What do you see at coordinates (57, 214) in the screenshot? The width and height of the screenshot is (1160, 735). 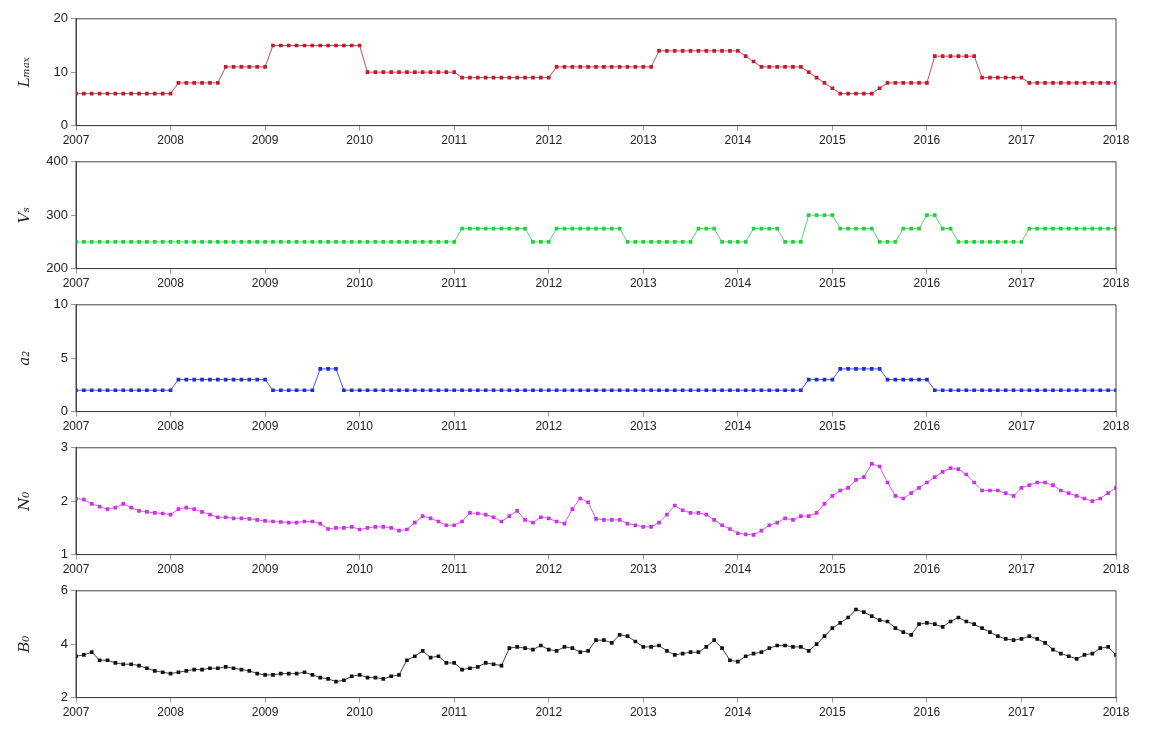 I see `y-tick-label: 300` at bounding box center [57, 214].